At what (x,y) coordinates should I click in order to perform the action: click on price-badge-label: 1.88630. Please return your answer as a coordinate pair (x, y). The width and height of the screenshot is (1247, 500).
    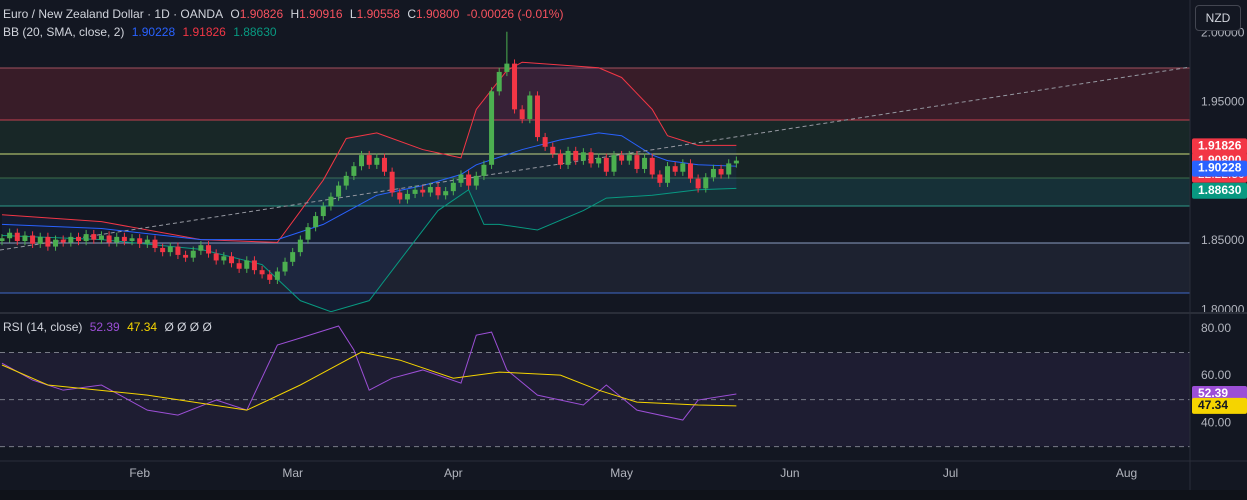
    Looking at the image, I should click on (1220, 190).